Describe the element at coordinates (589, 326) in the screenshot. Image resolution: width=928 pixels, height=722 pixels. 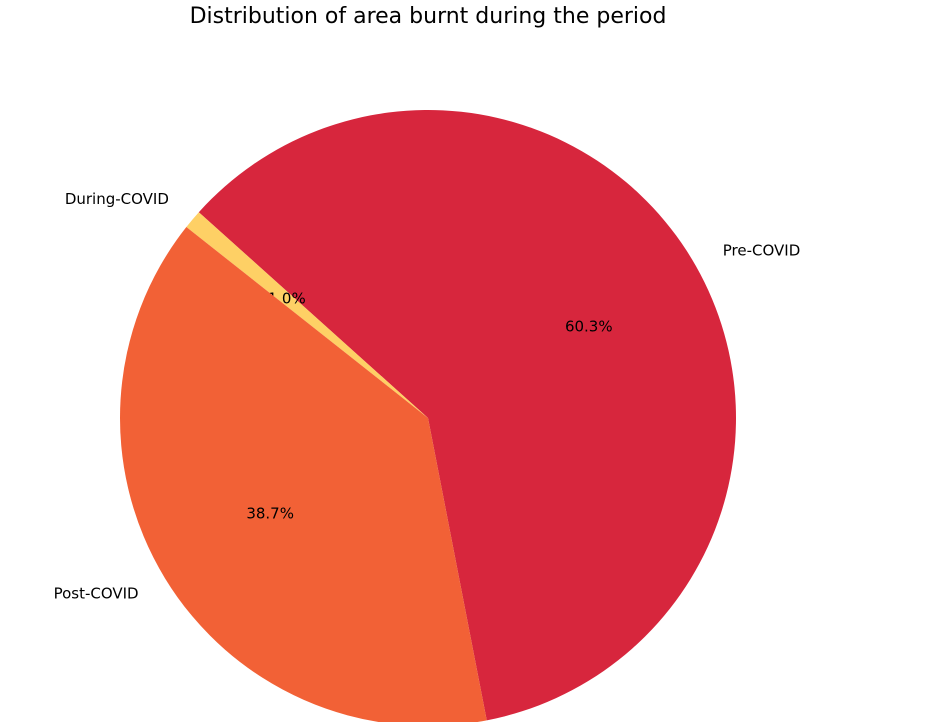
I see `value-label: 60.3%` at that location.